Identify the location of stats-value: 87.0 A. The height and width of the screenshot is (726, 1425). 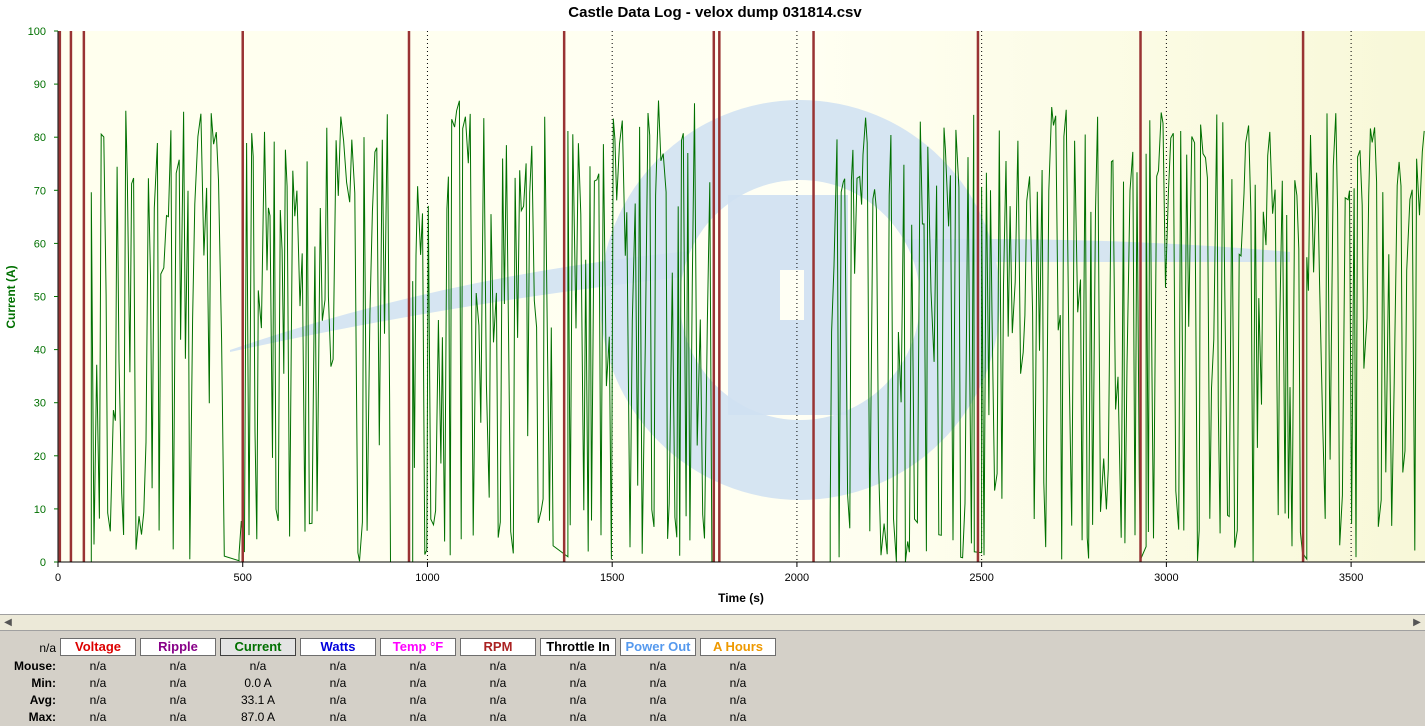
(258, 717).